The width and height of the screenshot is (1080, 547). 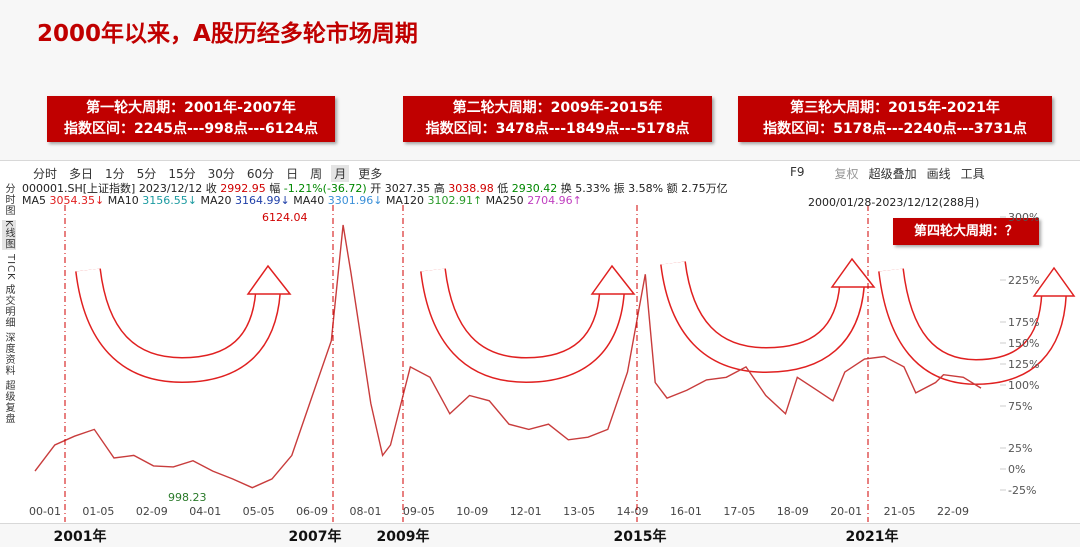 I want to click on toolbar-button: 超级叠加, so click(x=892, y=174).